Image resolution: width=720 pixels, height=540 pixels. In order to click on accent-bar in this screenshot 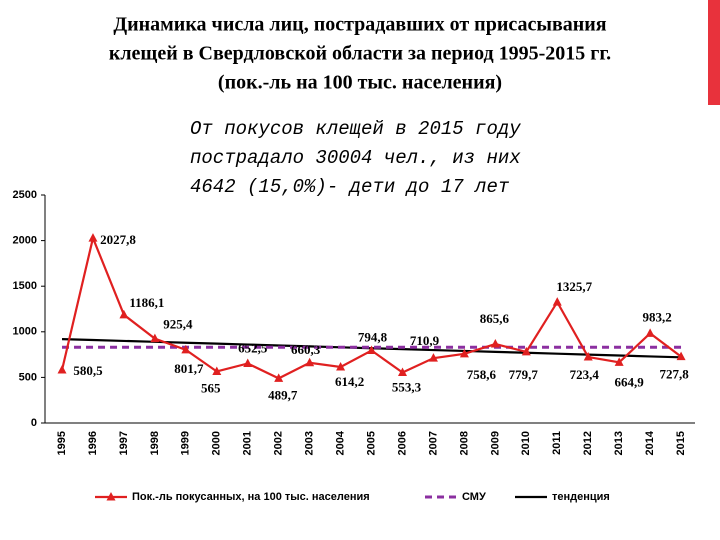, I will do `click(714, 52)`.